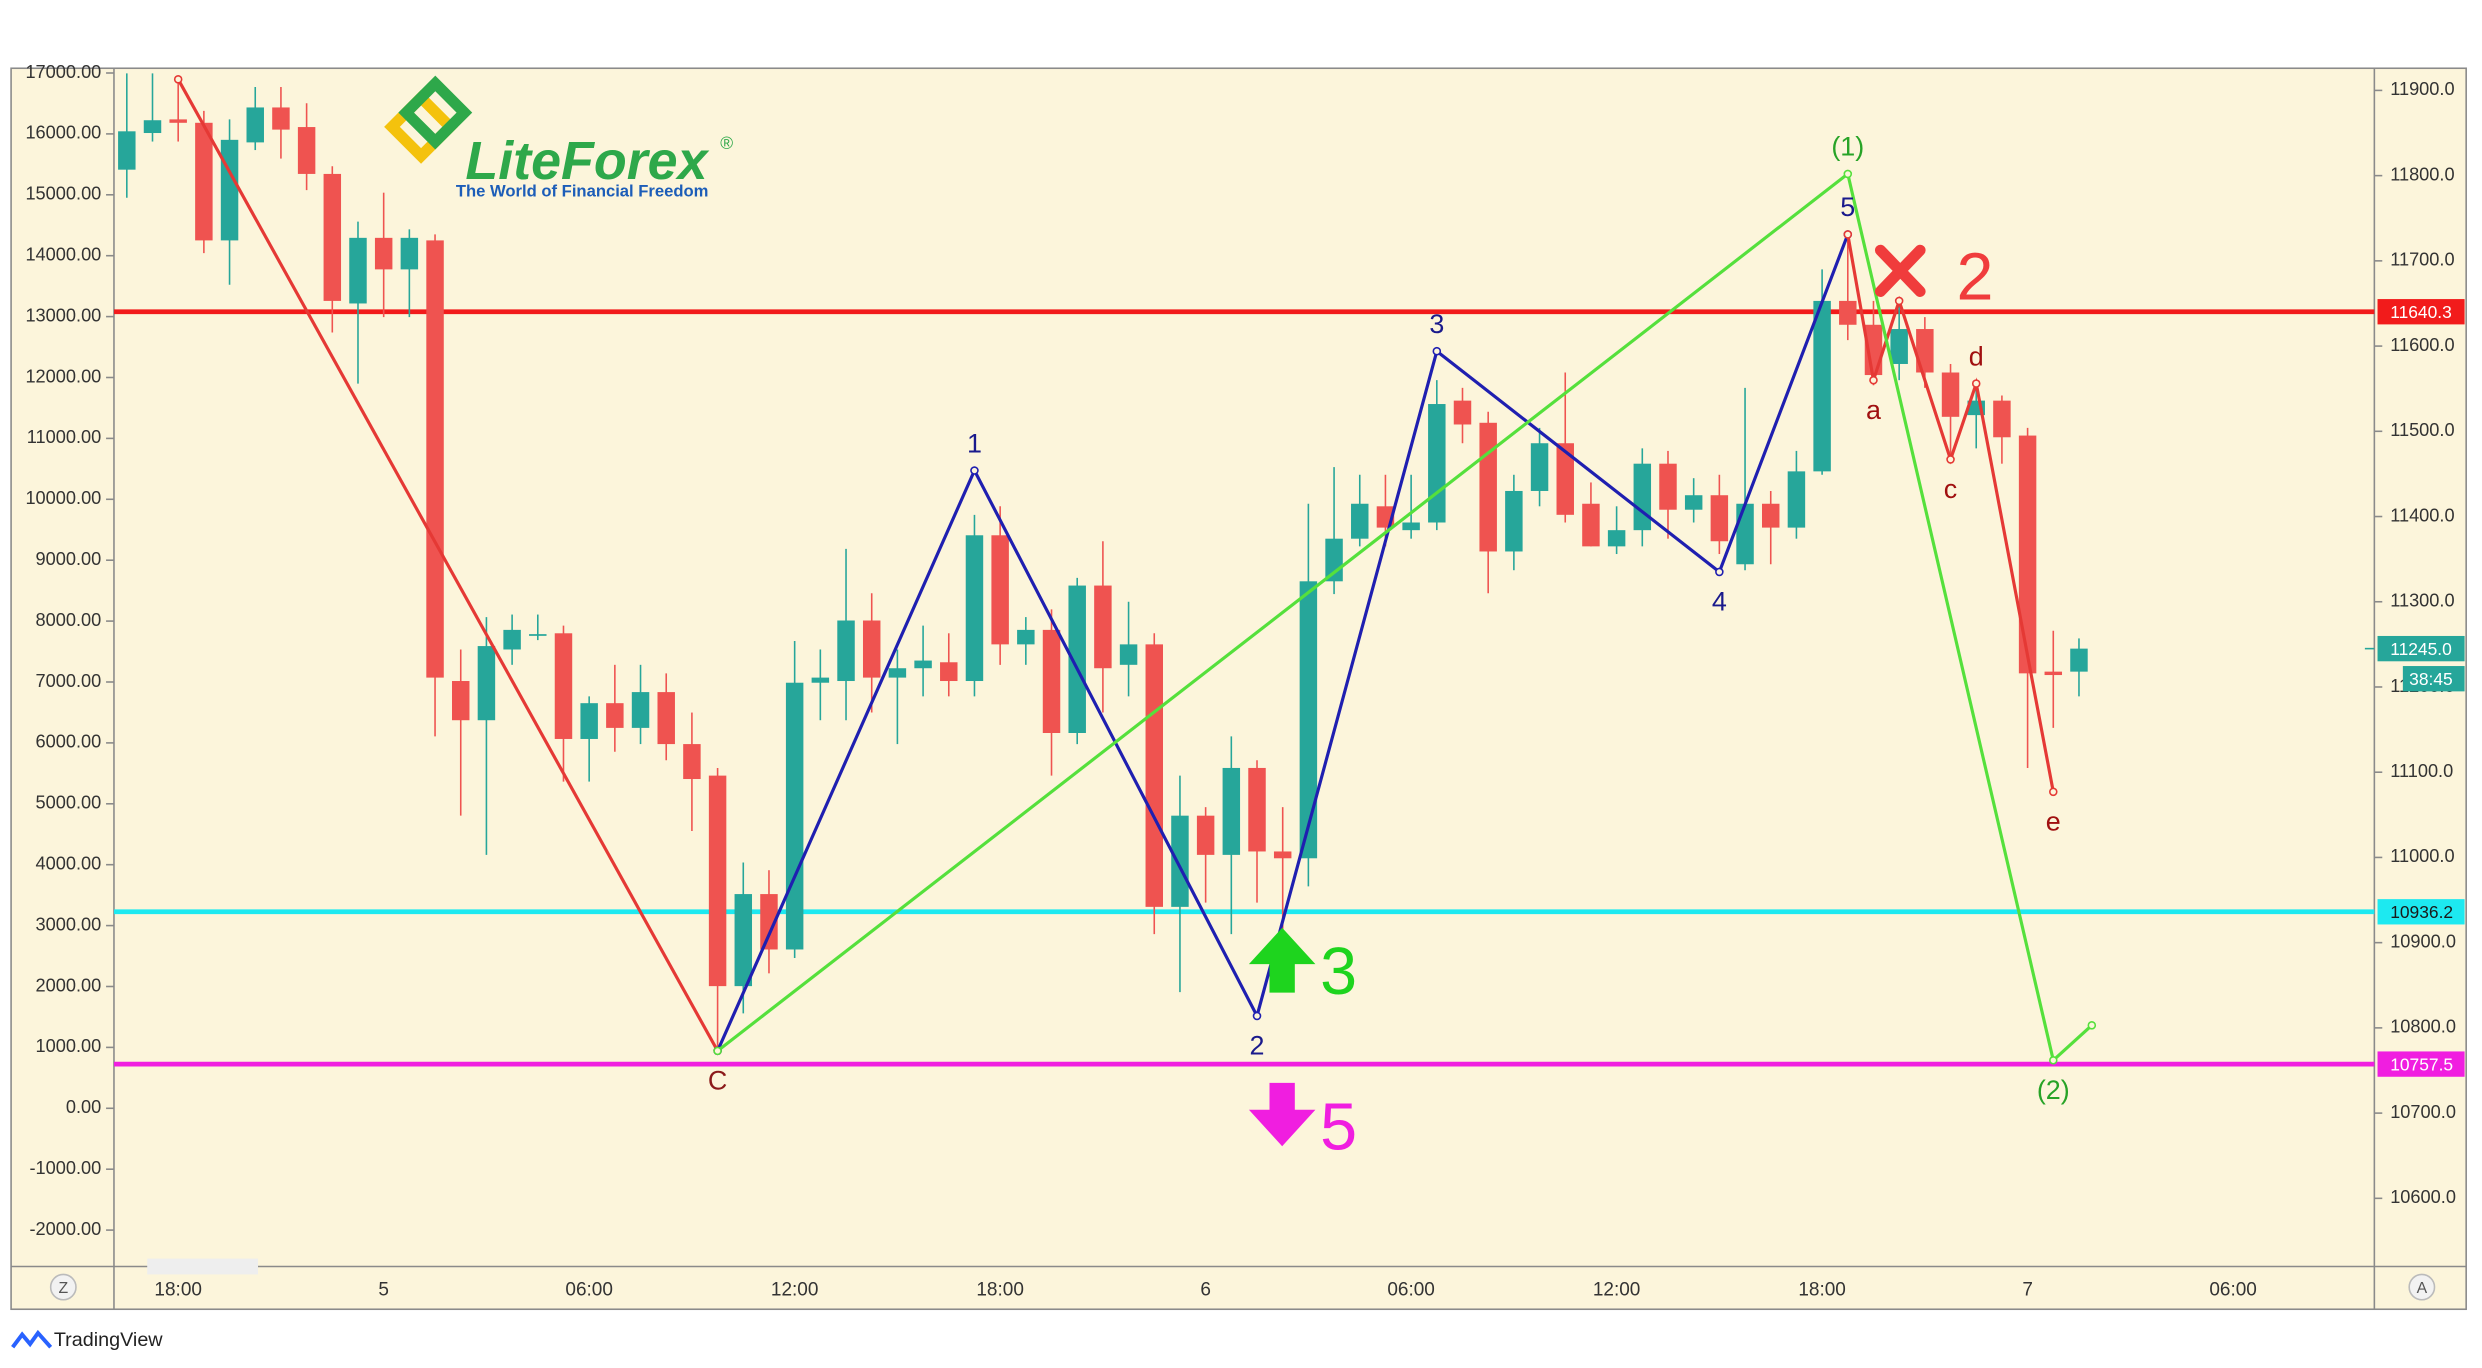  Describe the element at coordinates (1974, 277) in the screenshot. I see `annotation-text: 2` at that location.